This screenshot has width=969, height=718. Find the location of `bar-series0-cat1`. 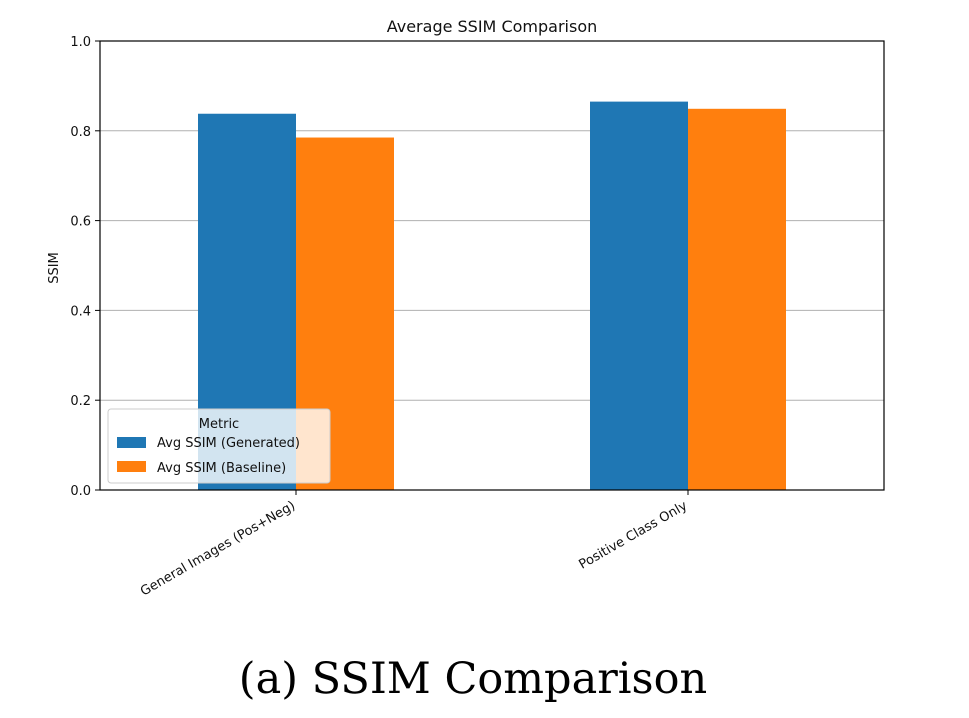

bar-series0-cat1 is located at coordinates (639, 296).